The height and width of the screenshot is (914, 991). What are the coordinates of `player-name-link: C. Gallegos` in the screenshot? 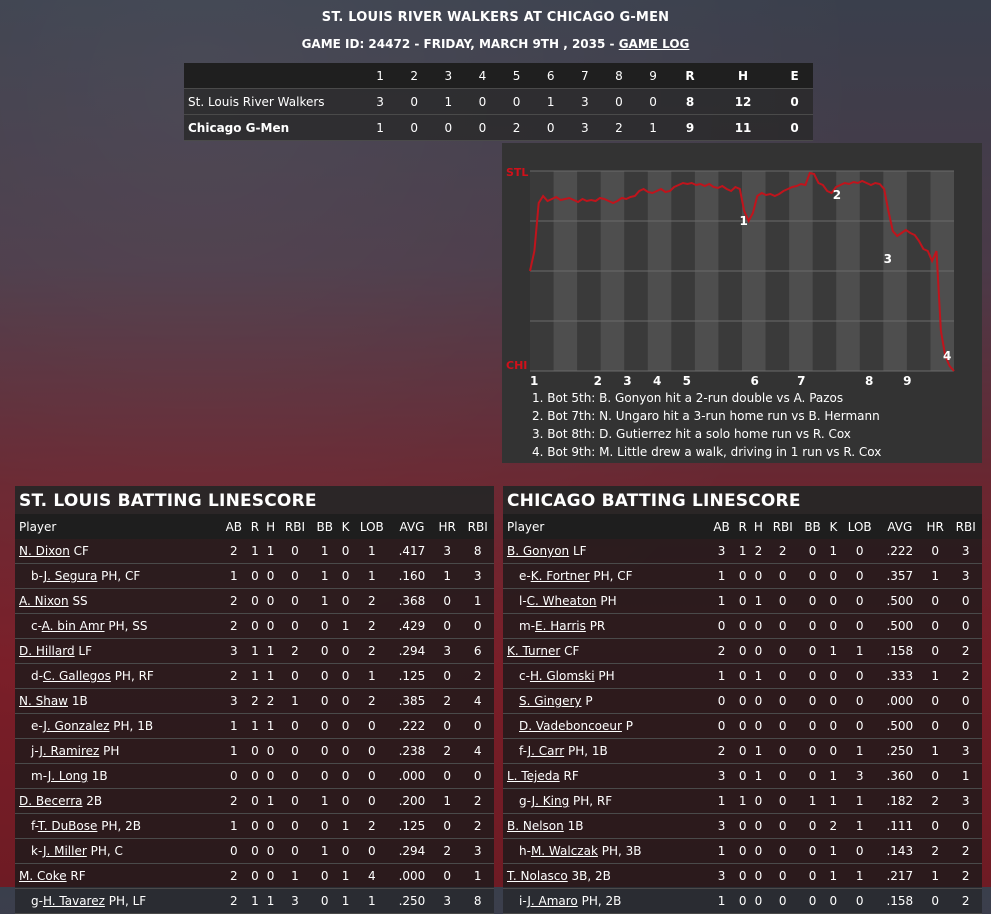 It's located at (76, 676).